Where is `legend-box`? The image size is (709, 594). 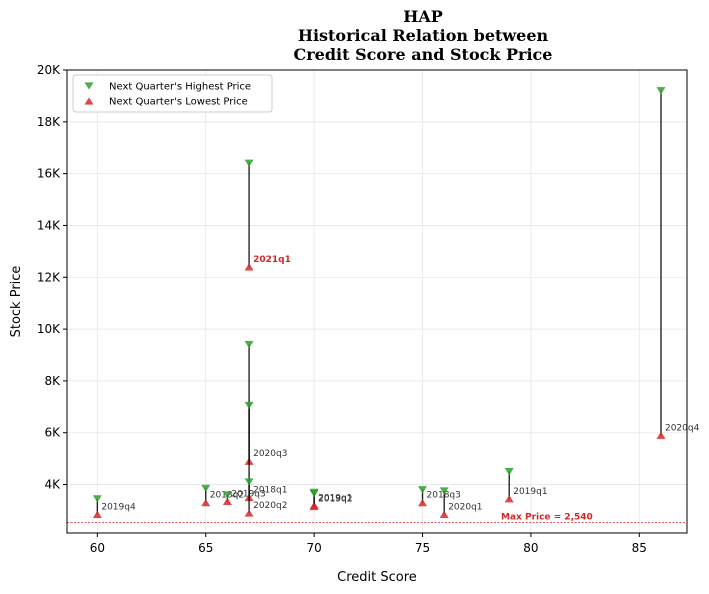 legend-box is located at coordinates (172, 93).